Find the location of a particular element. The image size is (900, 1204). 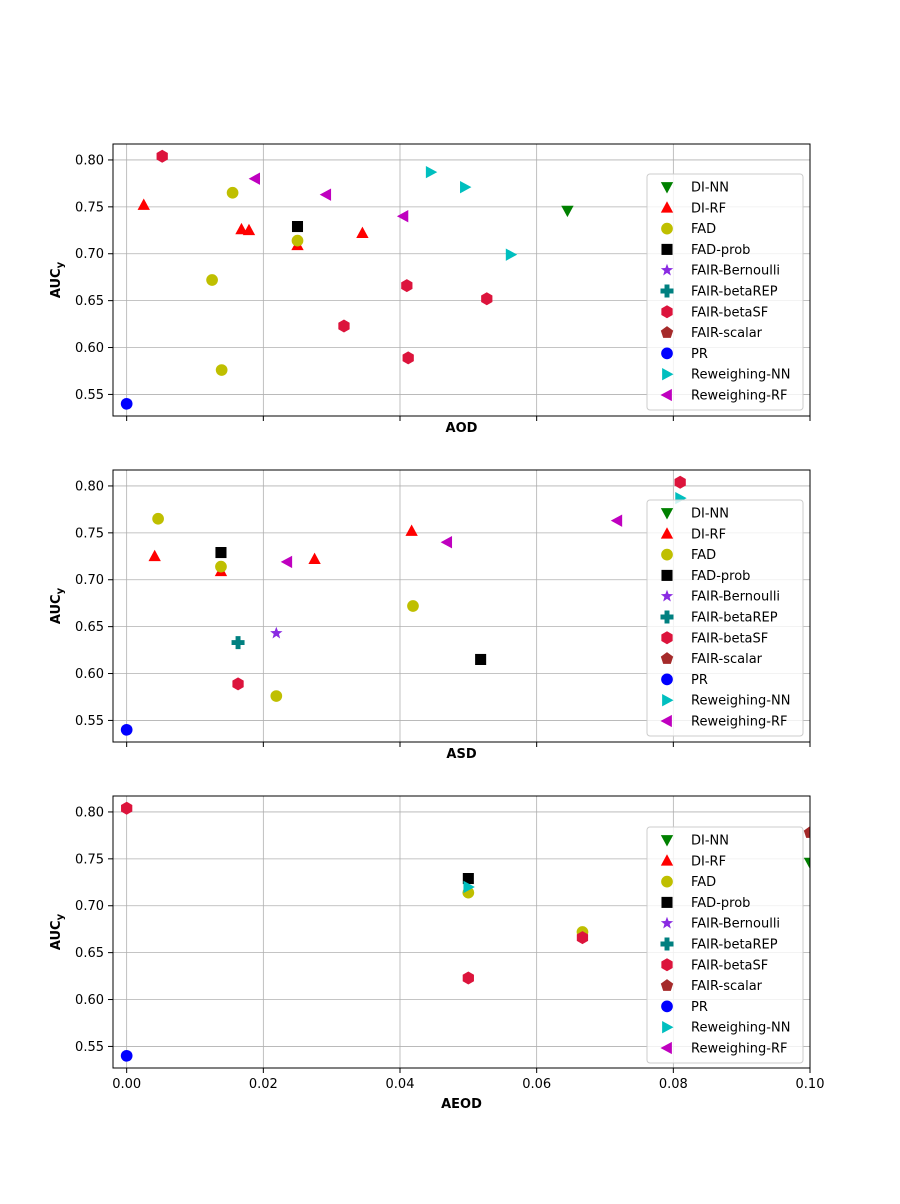

legend-label: DI-NN is located at coordinates (710, 841).